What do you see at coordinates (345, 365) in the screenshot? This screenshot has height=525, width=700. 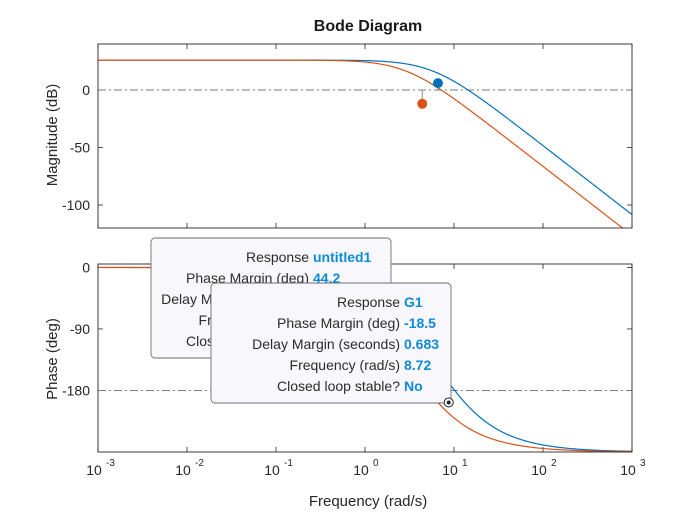 I see `datatip-label: Frequency (rad/s)` at bounding box center [345, 365].